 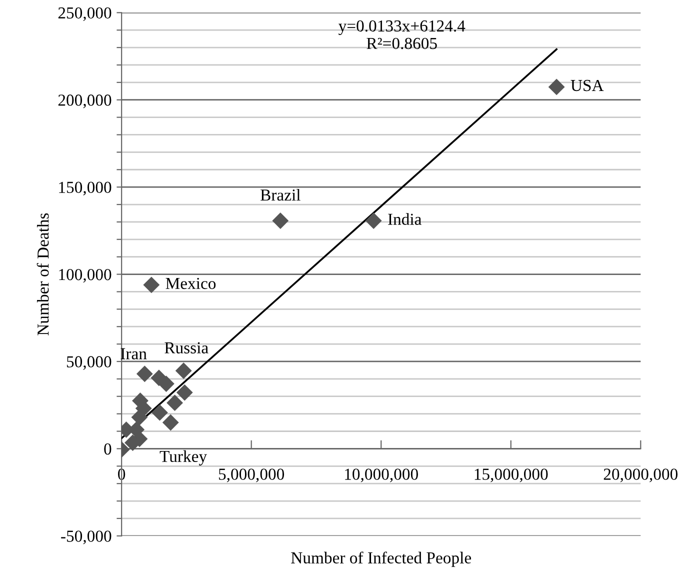 I want to click on y-axis-title: Number of Deaths, so click(x=42, y=274).